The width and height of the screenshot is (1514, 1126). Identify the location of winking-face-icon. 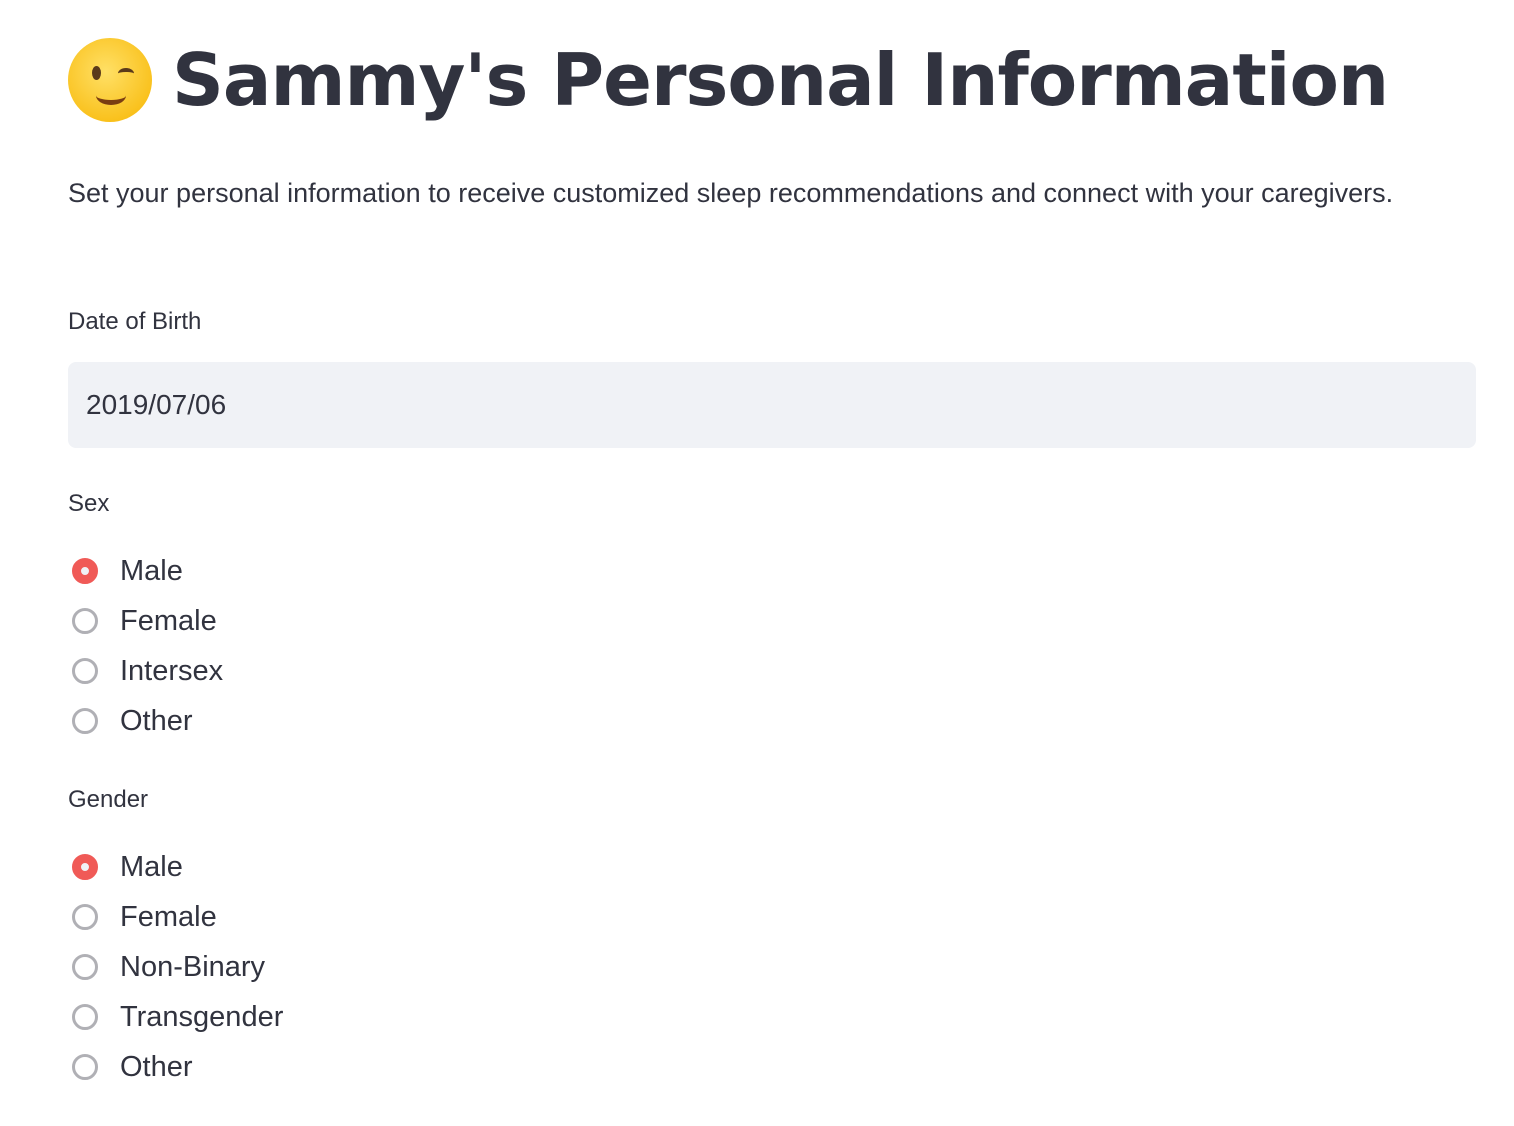
(110, 80).